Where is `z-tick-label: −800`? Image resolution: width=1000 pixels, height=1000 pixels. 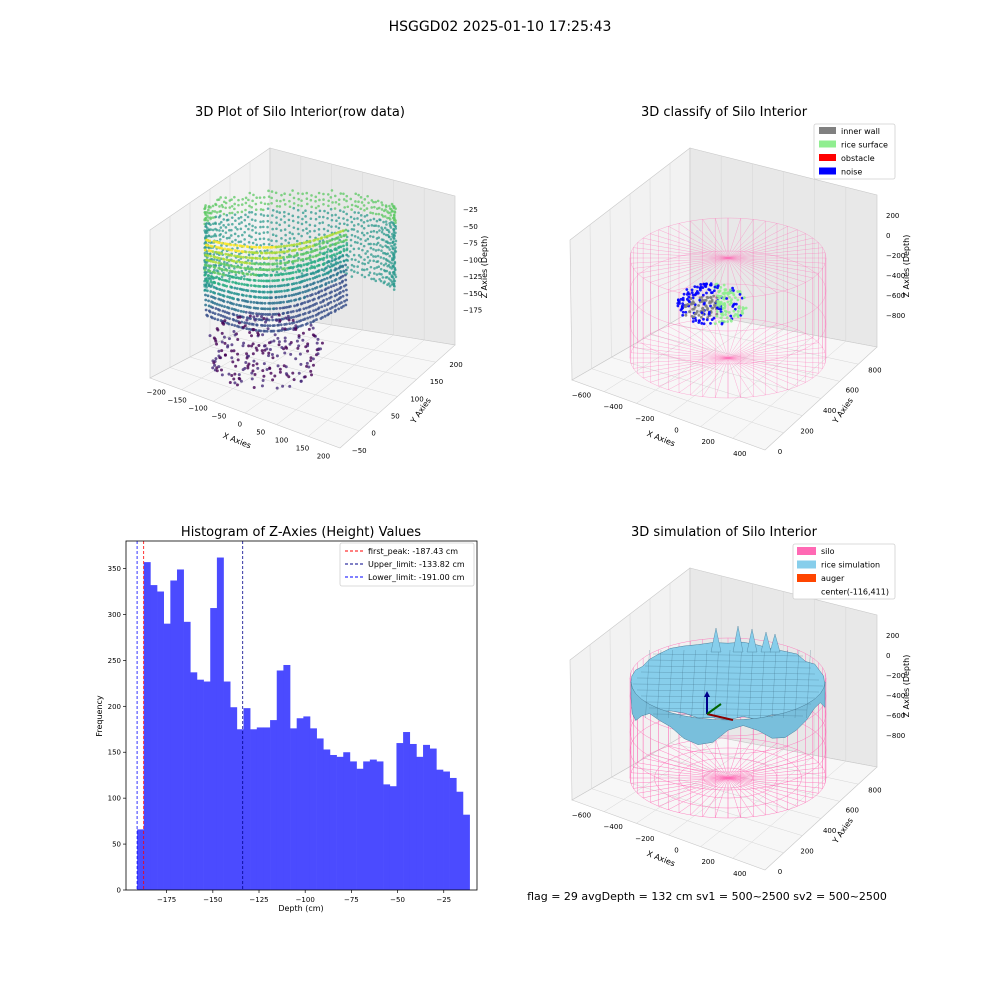 z-tick-label: −800 is located at coordinates (895, 736).